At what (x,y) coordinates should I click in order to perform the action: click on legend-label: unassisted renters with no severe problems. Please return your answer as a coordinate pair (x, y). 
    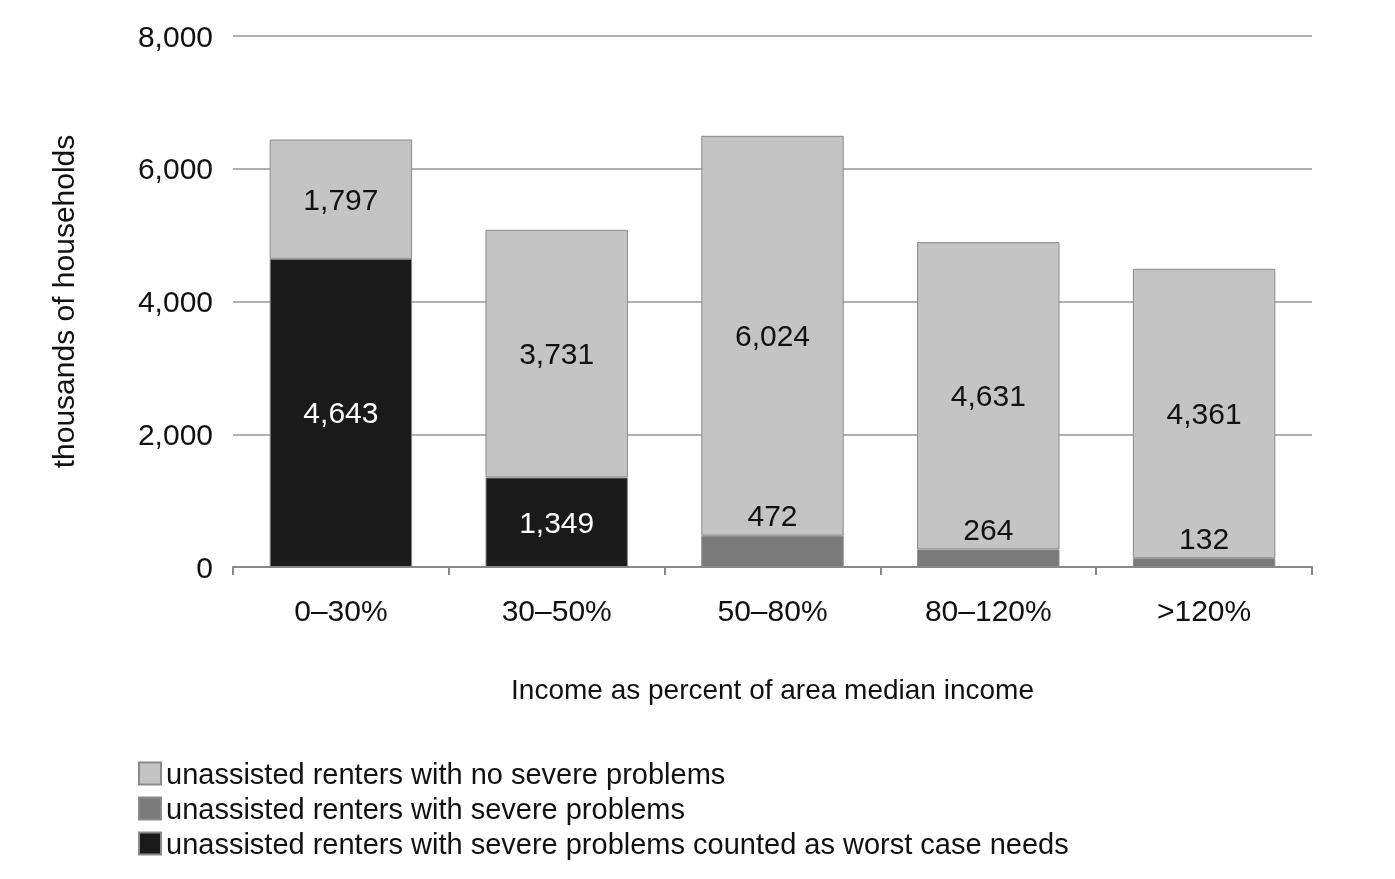
    Looking at the image, I should click on (446, 773).